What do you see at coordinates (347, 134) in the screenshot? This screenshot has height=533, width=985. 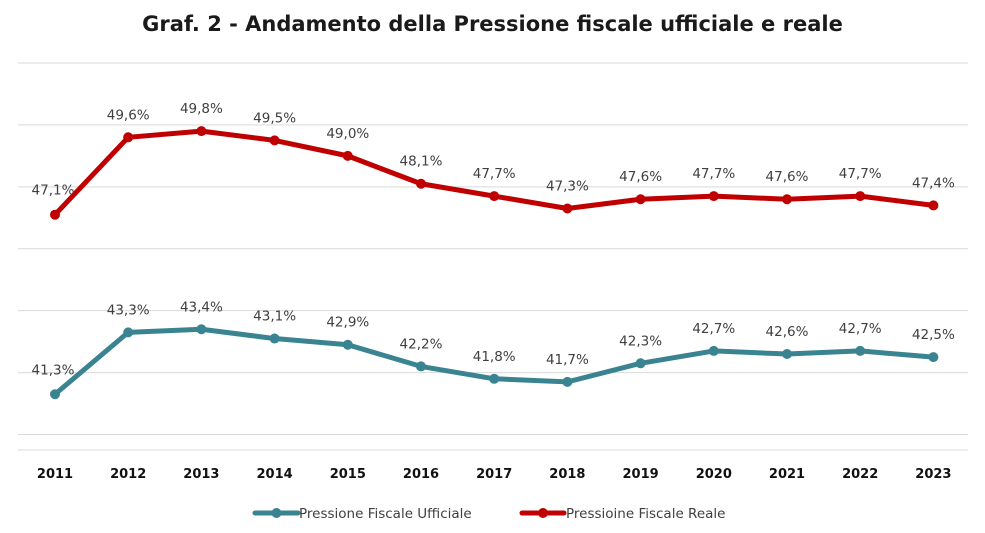 I see `data-label: 49,0%` at bounding box center [347, 134].